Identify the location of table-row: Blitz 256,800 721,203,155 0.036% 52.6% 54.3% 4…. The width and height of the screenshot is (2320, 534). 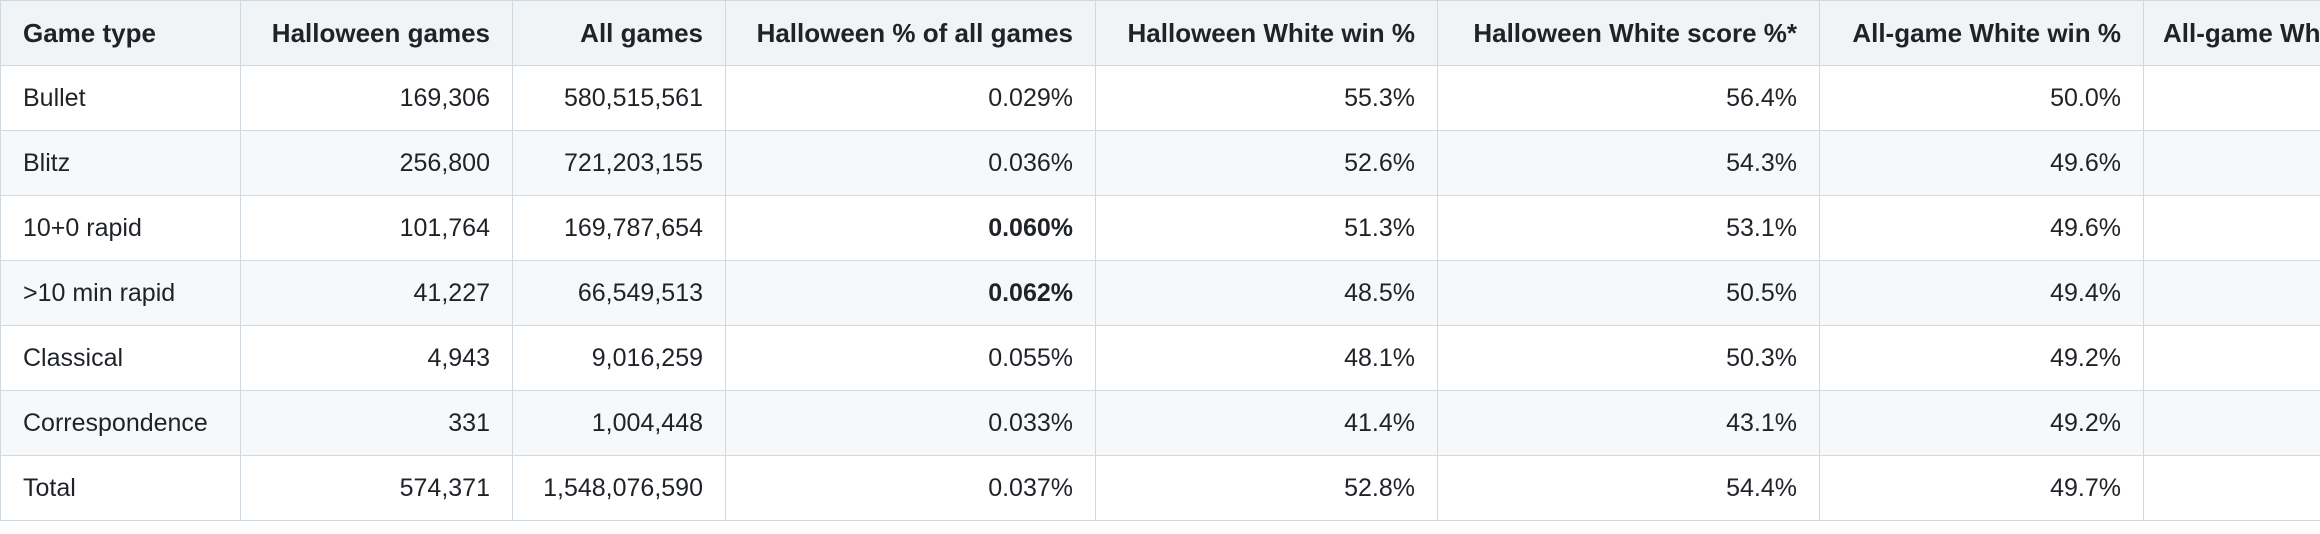
(1160, 163).